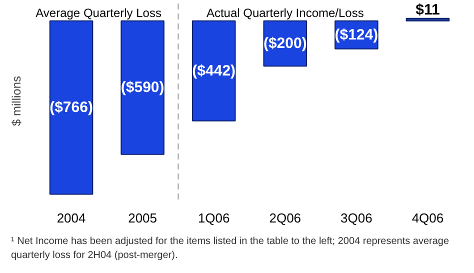 The height and width of the screenshot is (273, 474). Describe the element at coordinates (428, 9) in the screenshot. I see `data-label: $11` at that location.